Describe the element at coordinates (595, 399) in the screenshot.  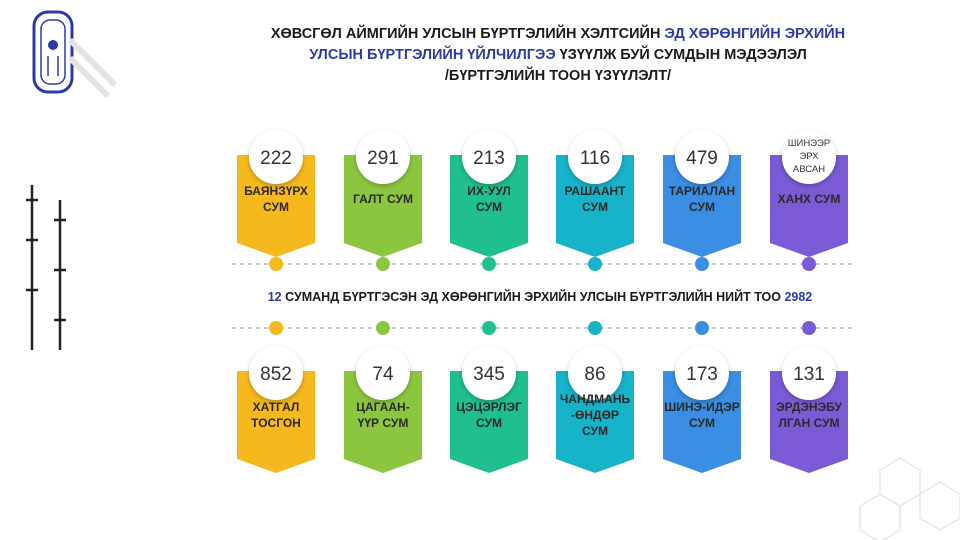
I see `card-label: ЧАНДМАНЬ` at that location.